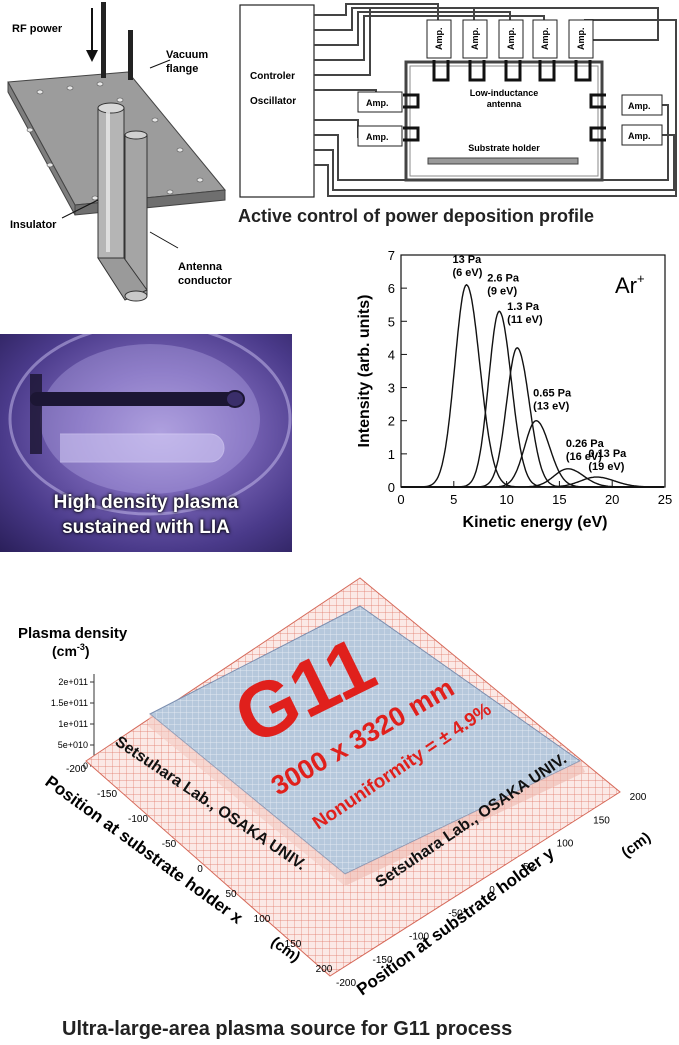  Describe the element at coordinates (364, 371) in the screenshot. I see `chart-y-axis-label: Intensity (arb. units)` at that location.